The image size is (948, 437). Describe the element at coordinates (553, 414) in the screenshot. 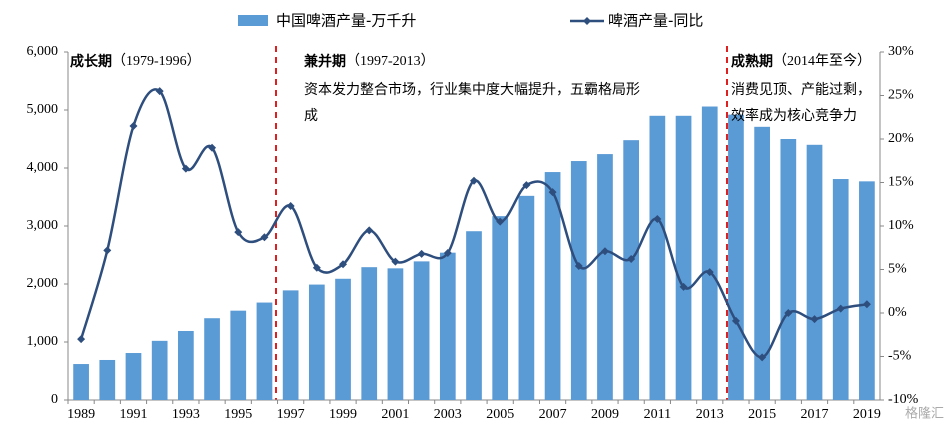

I see `x-tick-label: 2007` at that location.